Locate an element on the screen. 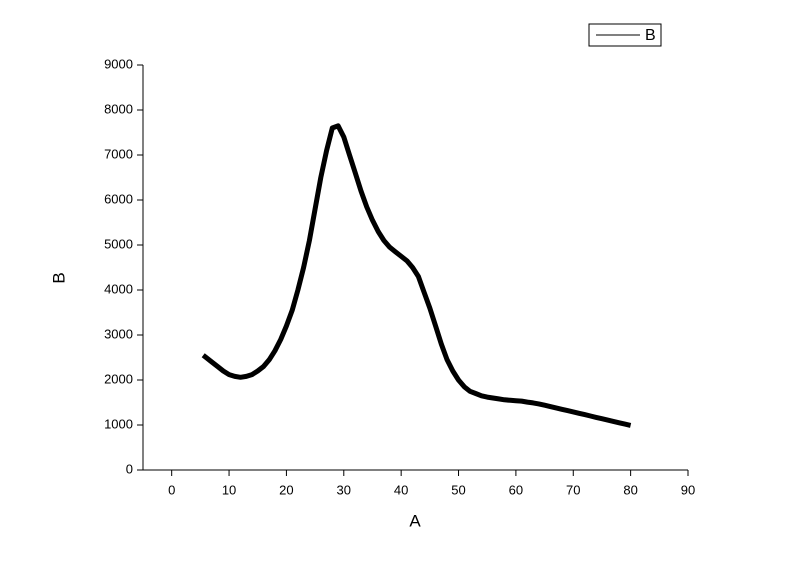 The width and height of the screenshot is (800, 570). x-tick-label: 50 is located at coordinates (458, 489).